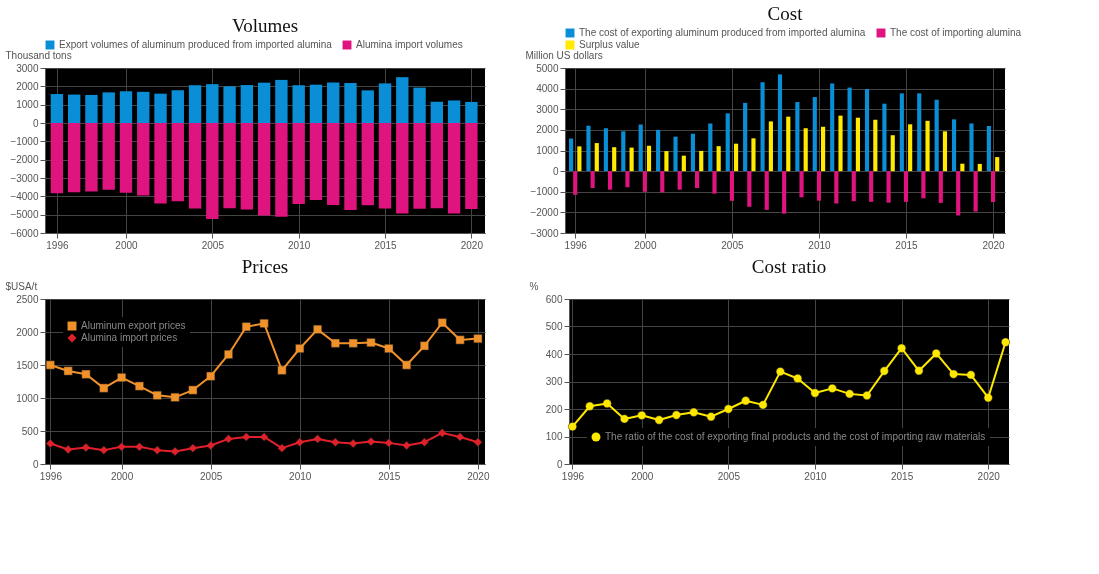  What do you see at coordinates (547, 89) in the screenshot?
I see `y-tick-label: 4000` at bounding box center [547, 89].